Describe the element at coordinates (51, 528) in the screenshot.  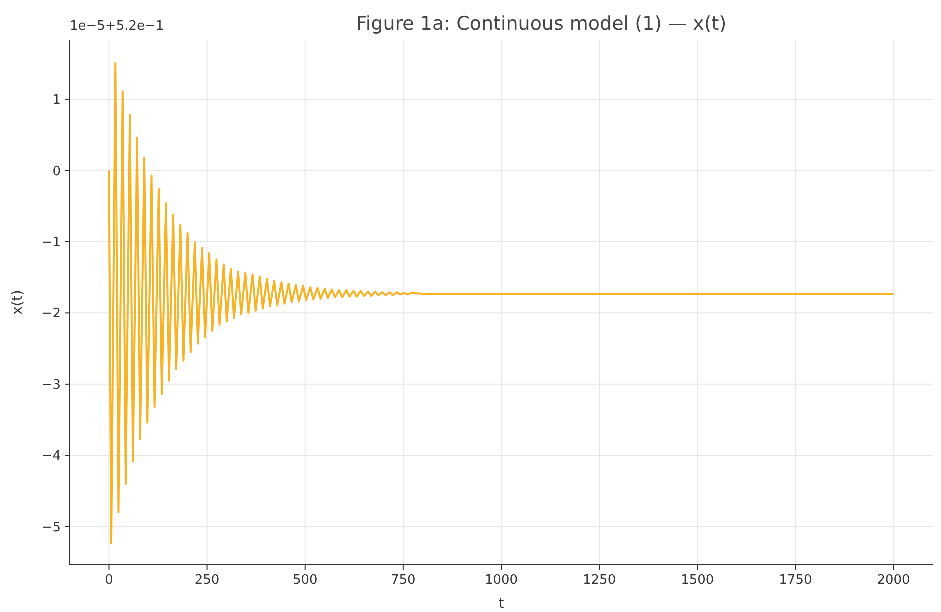
I see `y-tick-label: −5` at that location.